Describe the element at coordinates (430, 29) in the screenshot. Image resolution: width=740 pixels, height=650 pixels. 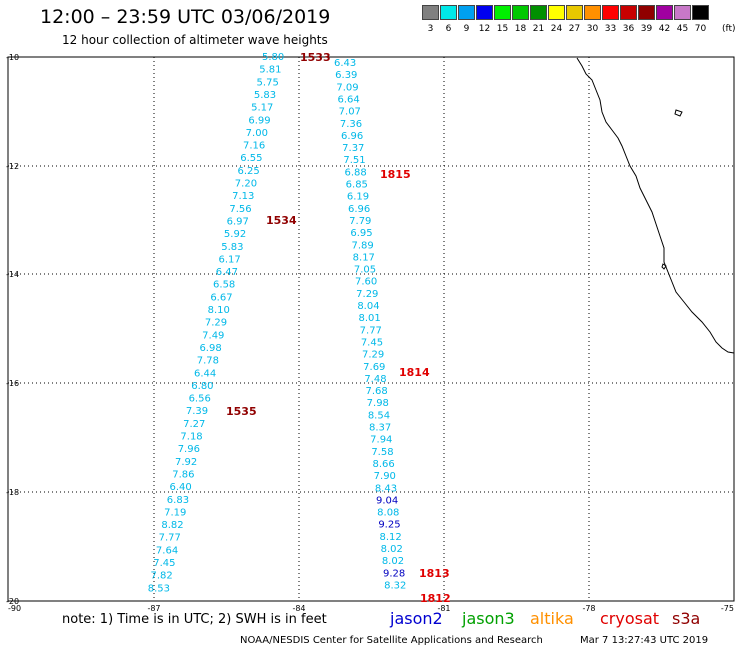
I see `legend-label: 3` at that location.